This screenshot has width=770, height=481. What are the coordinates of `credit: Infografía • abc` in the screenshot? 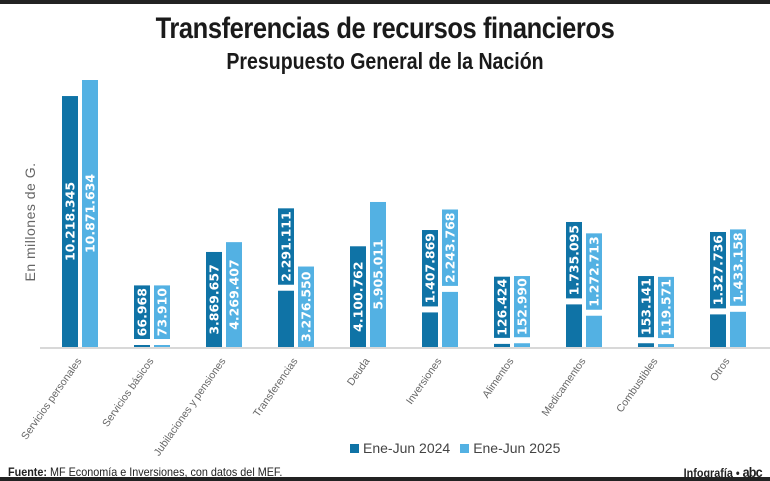 It's located at (723, 472).